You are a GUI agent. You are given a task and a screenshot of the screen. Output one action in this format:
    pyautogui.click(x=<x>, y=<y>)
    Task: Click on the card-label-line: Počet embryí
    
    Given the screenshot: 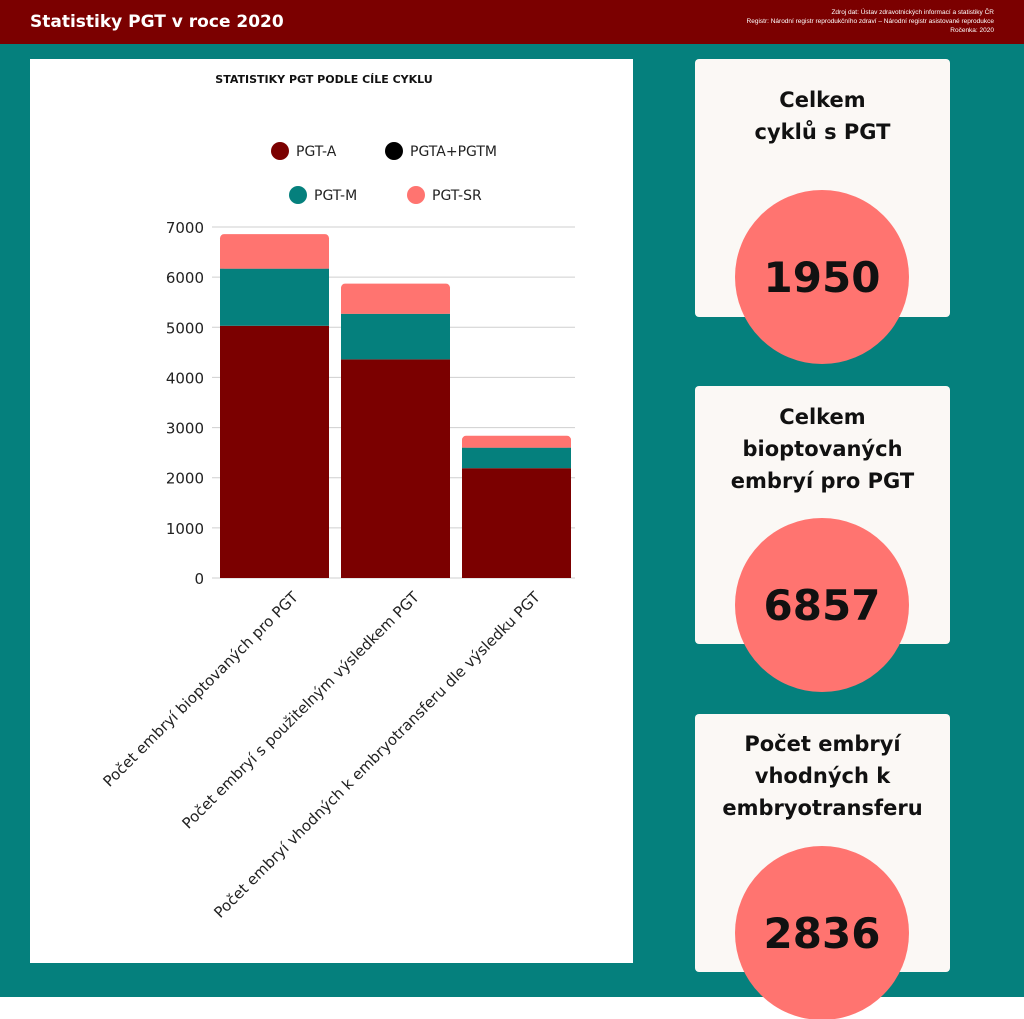 What is the action you would take?
    pyautogui.click(x=822, y=744)
    